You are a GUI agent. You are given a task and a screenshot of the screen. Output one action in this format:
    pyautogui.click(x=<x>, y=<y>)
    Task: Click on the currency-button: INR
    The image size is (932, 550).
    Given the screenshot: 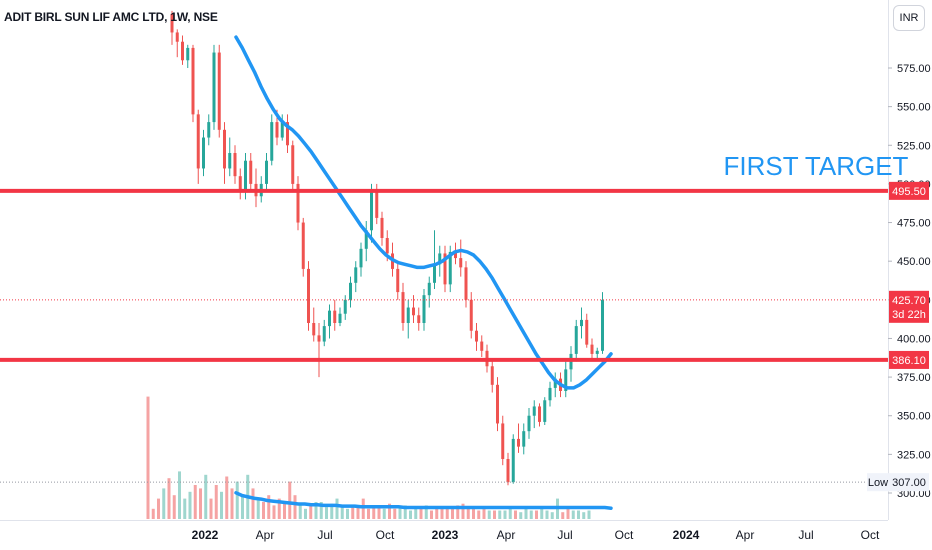 What is the action you would take?
    pyautogui.click(x=909, y=18)
    